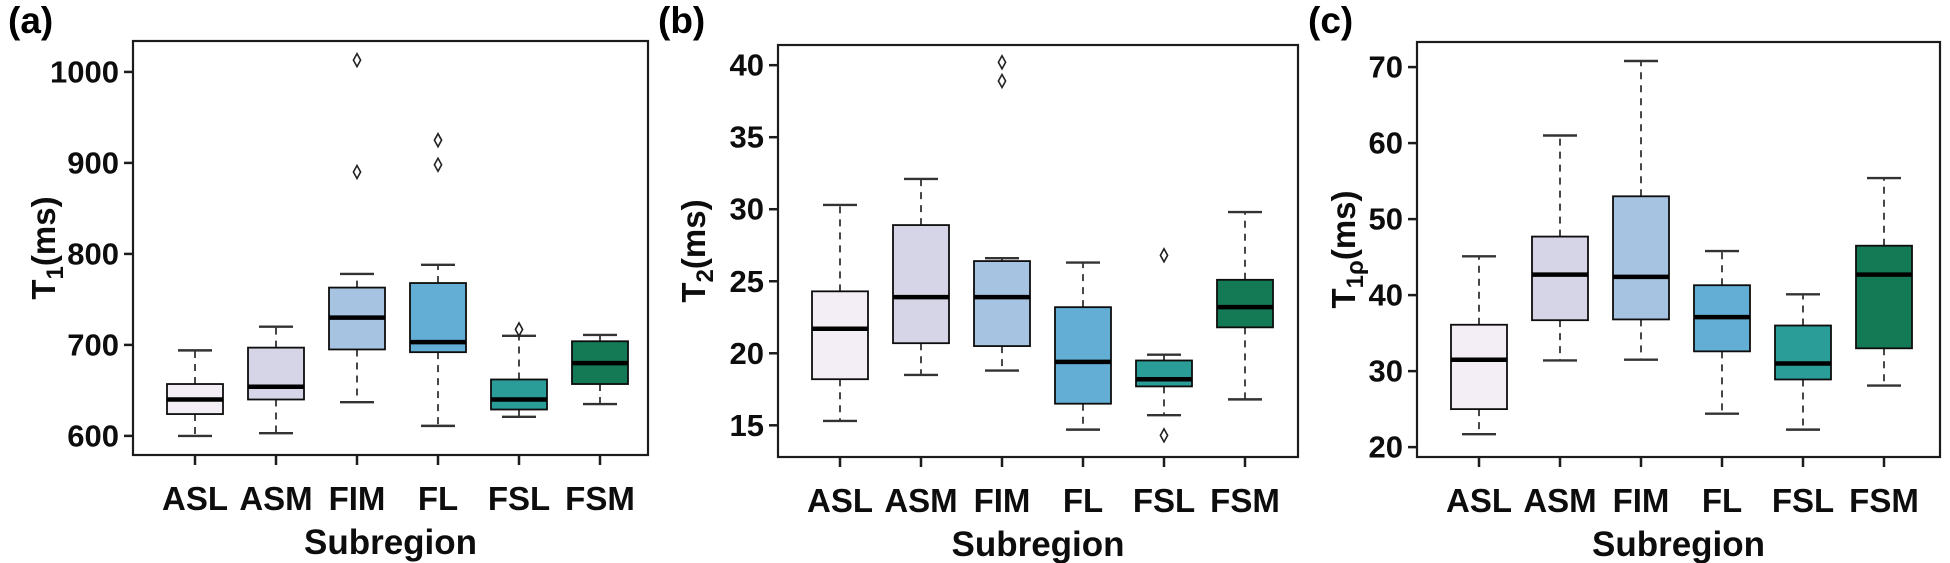 The height and width of the screenshot is (563, 1950). What do you see at coordinates (1386, 143) in the screenshot?
I see `y-tick-label: 60` at bounding box center [1386, 143].